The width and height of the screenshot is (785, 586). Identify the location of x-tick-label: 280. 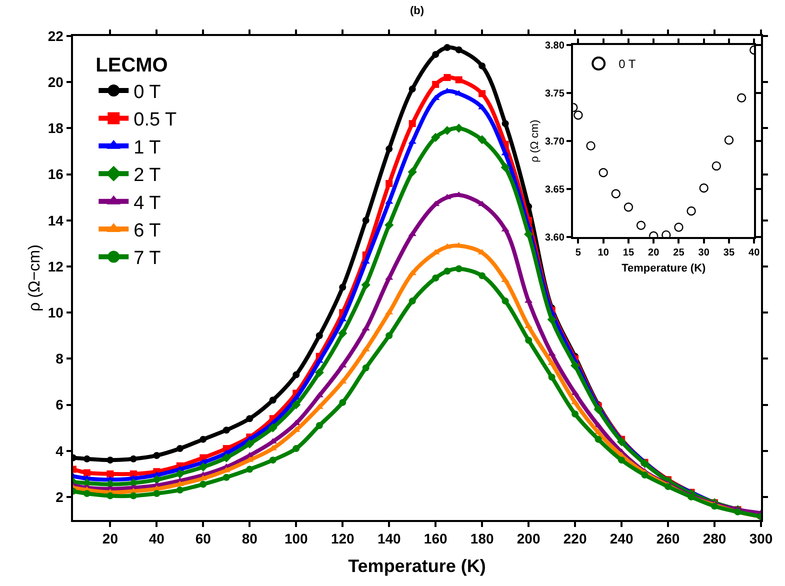
(714, 538).